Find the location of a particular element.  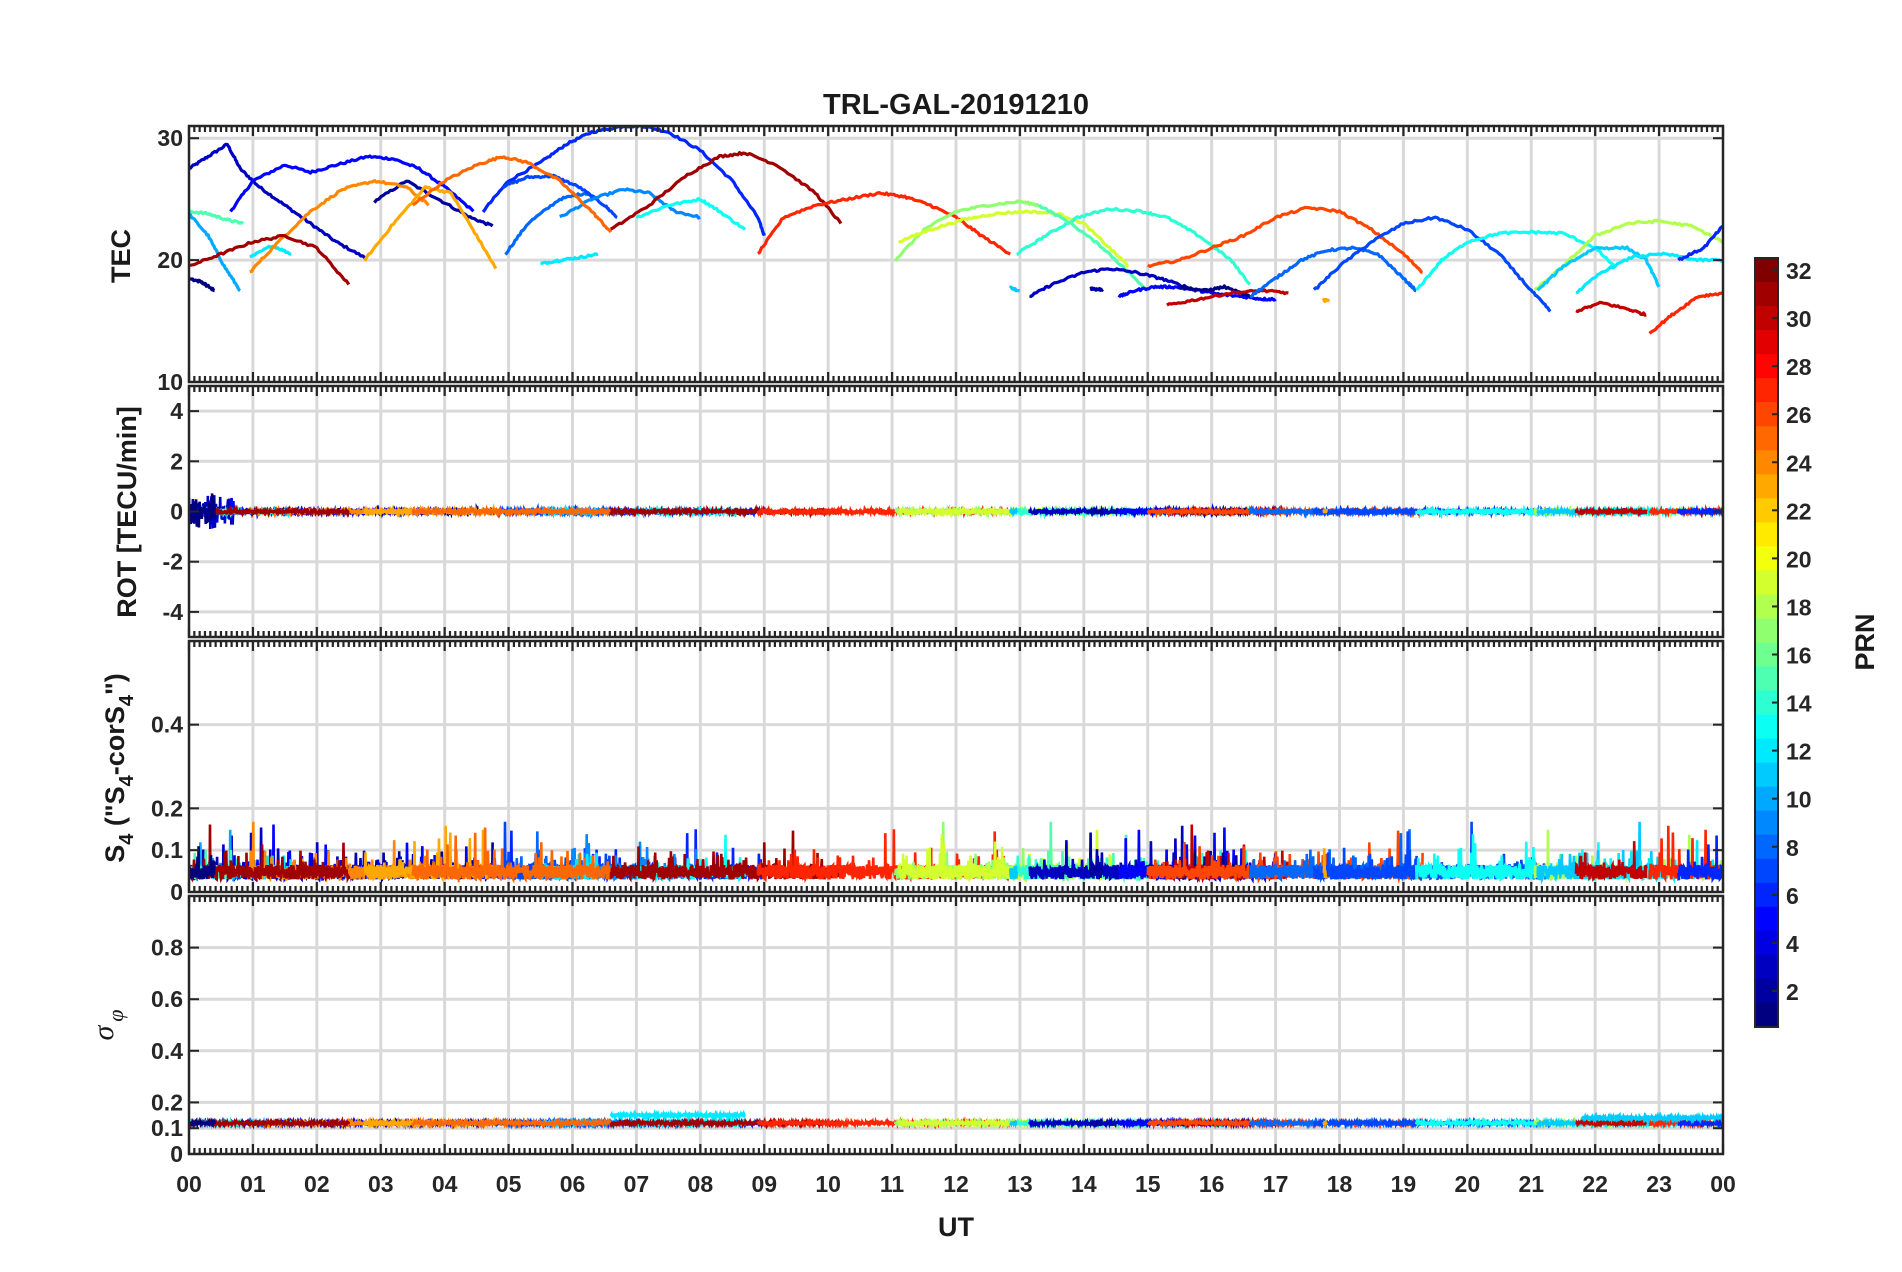

colorbar-tick-label: 24 is located at coordinates (1799, 463).